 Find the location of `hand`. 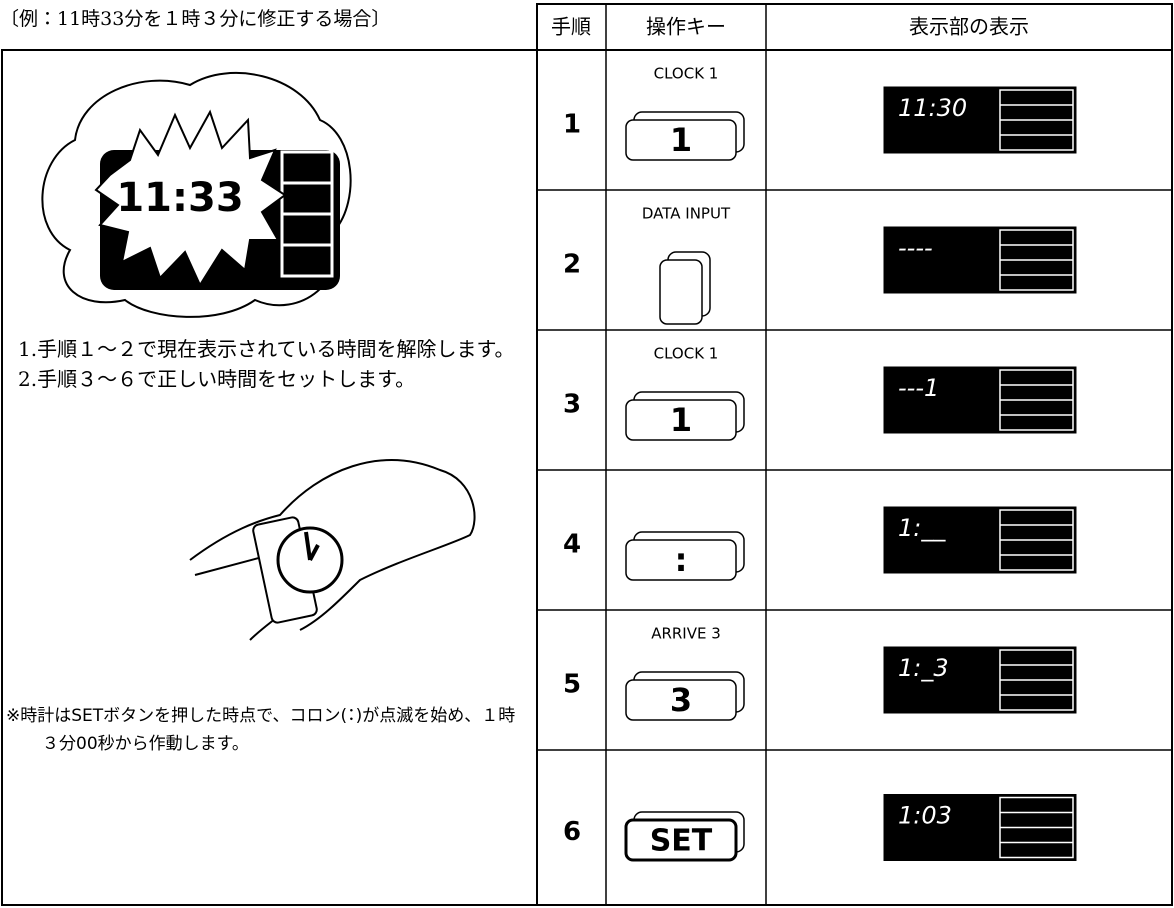

hand is located at coordinates (332, 545).